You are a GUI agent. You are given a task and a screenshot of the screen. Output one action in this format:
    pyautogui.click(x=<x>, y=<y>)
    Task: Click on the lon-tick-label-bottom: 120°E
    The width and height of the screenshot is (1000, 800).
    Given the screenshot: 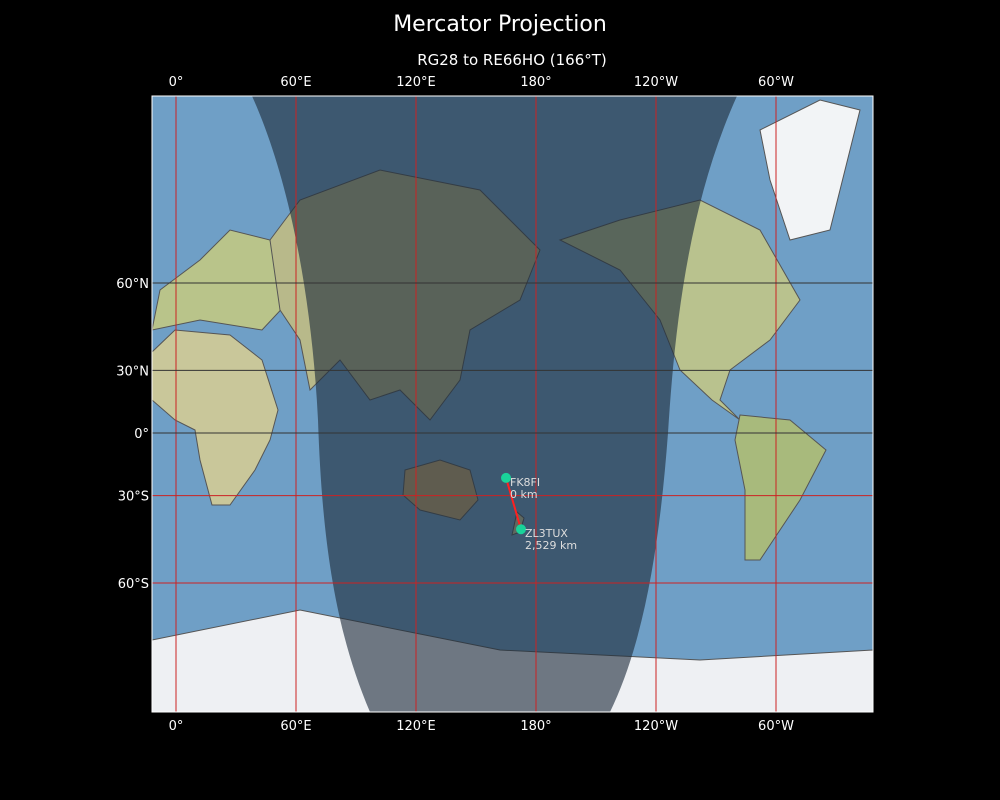 What is the action you would take?
    pyautogui.click(x=416, y=726)
    